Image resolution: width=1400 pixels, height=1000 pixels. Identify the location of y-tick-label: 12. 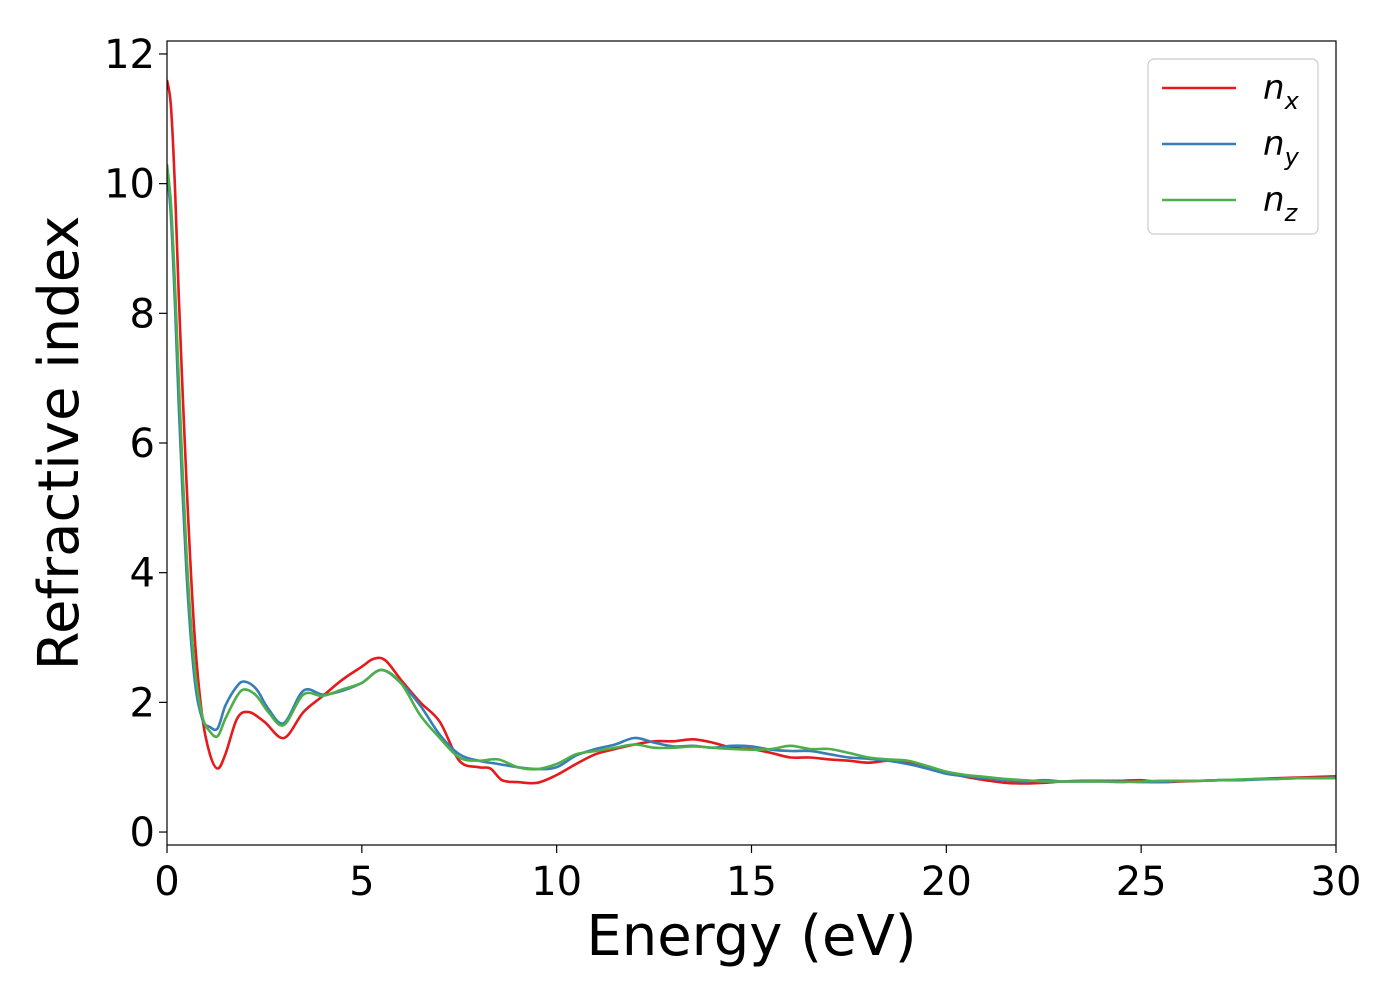
(129, 55).